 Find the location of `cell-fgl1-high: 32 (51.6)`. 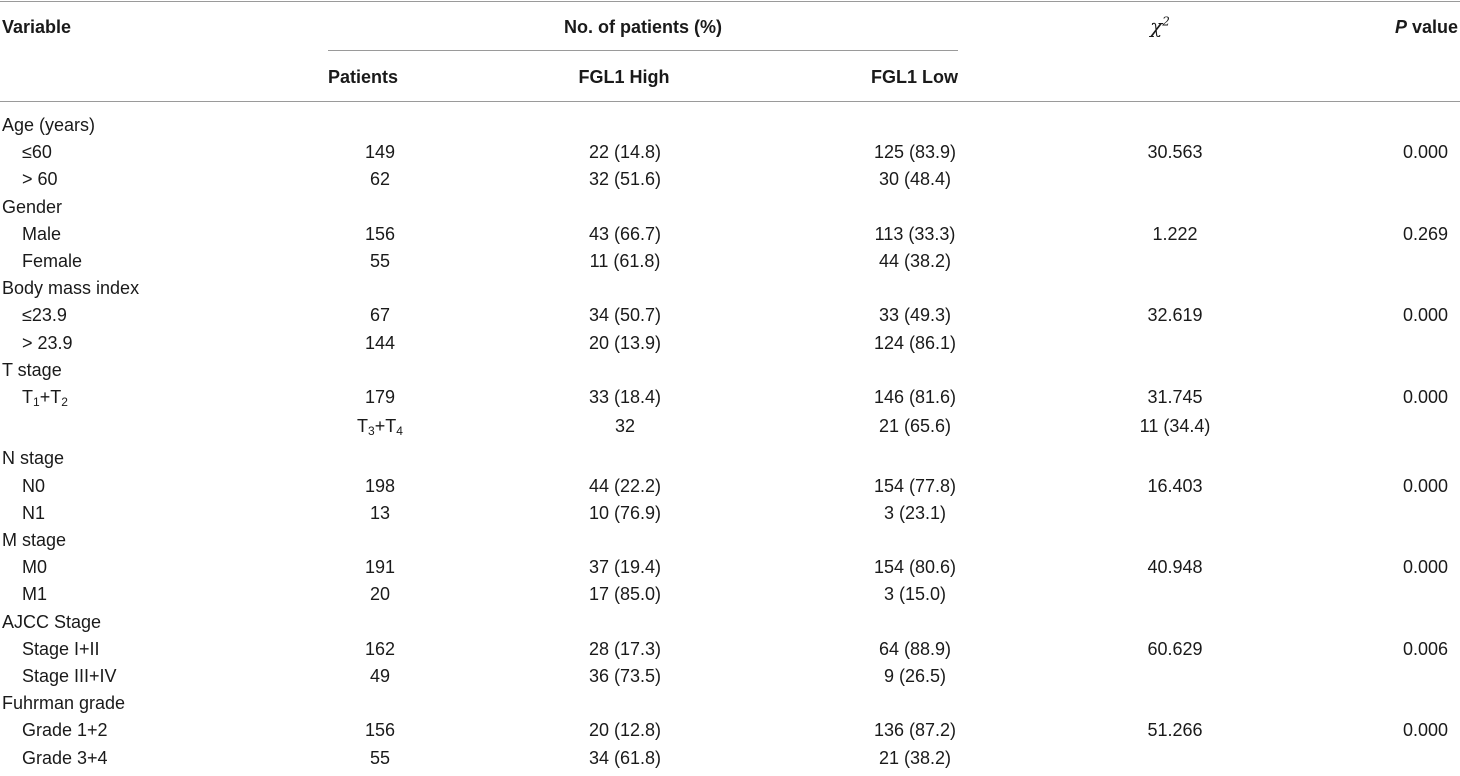

cell-fgl1-high: 32 (51.6) is located at coordinates (625, 179).